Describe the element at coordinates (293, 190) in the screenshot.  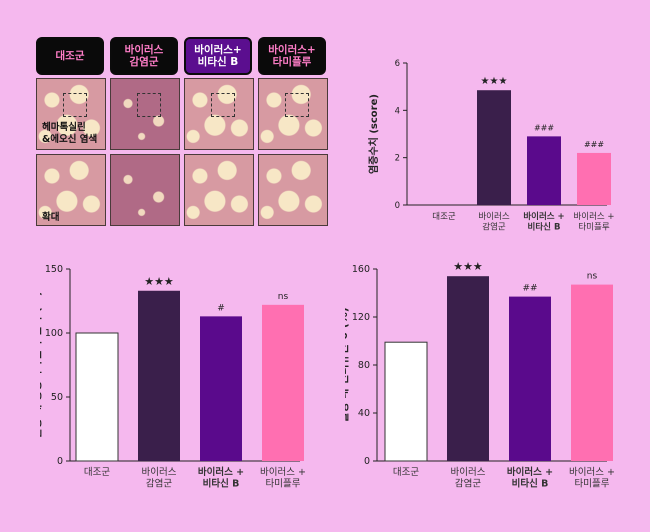
I see `histology-image-tamiflu-zoom` at that location.